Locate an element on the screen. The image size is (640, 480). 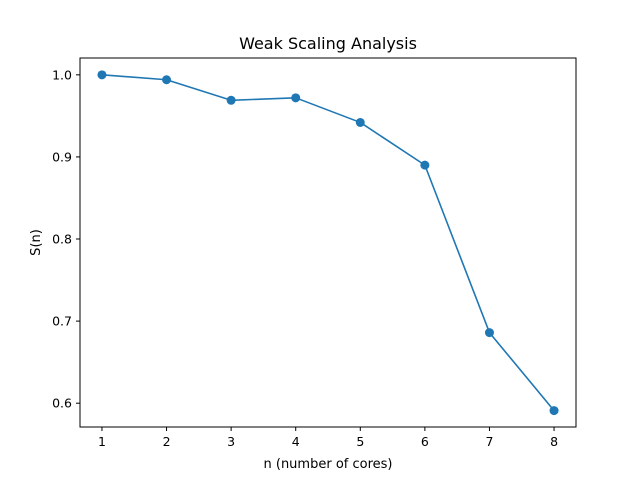
x-tick-label: 8 is located at coordinates (554, 441).